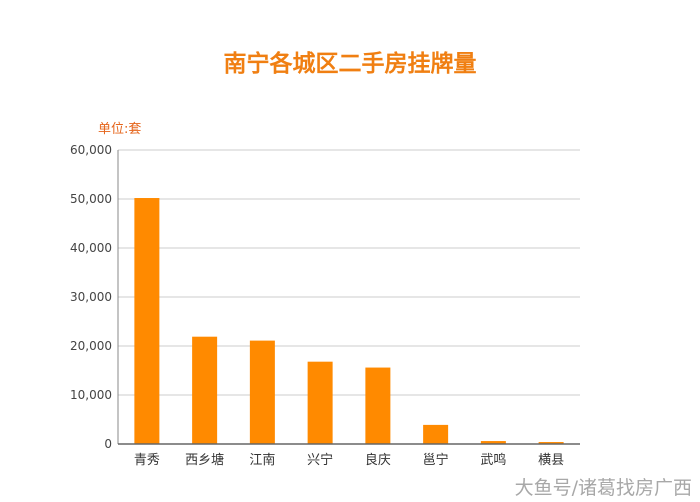  Describe the element at coordinates (493, 460) in the screenshot. I see `x-tick-label: 武鸣` at that location.